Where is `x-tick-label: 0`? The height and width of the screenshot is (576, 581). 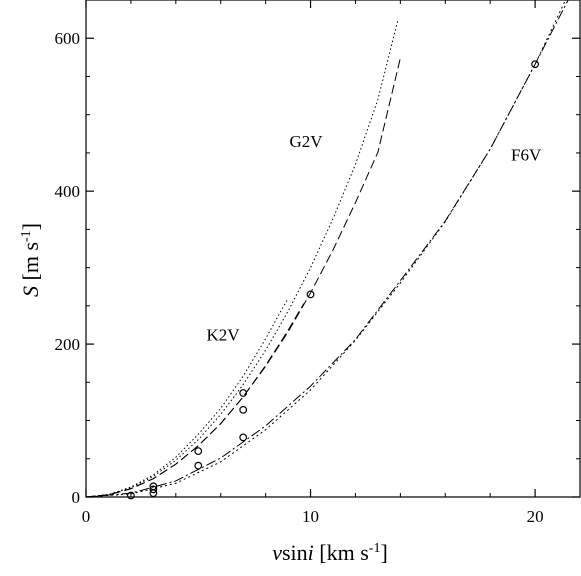 x-tick-label: 0 is located at coordinates (86, 516).